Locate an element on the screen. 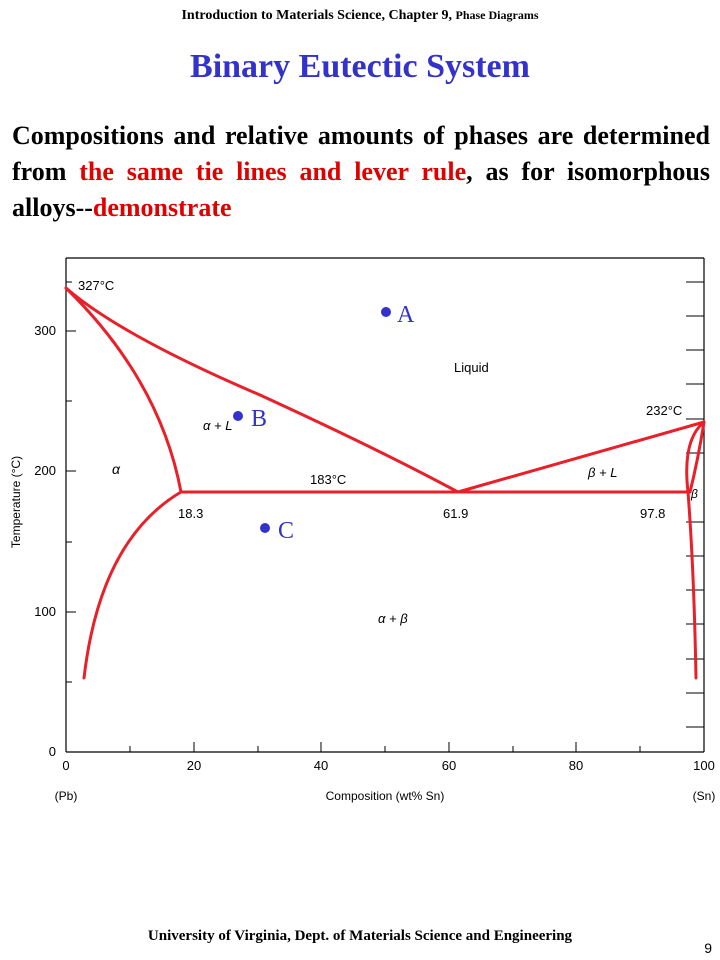 The height and width of the screenshot is (960, 720). liquidus-left is located at coordinates (262, 390).